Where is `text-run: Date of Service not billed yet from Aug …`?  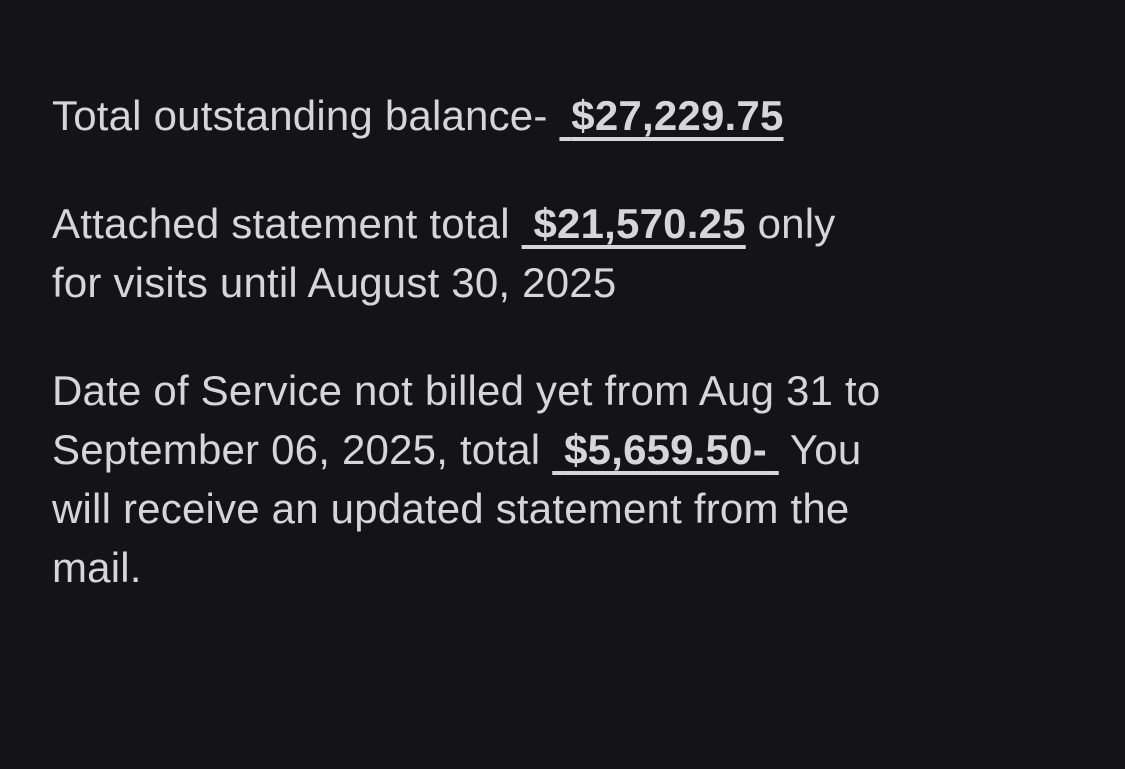 text-run: Date of Service not billed yet from Aug … is located at coordinates (466, 420).